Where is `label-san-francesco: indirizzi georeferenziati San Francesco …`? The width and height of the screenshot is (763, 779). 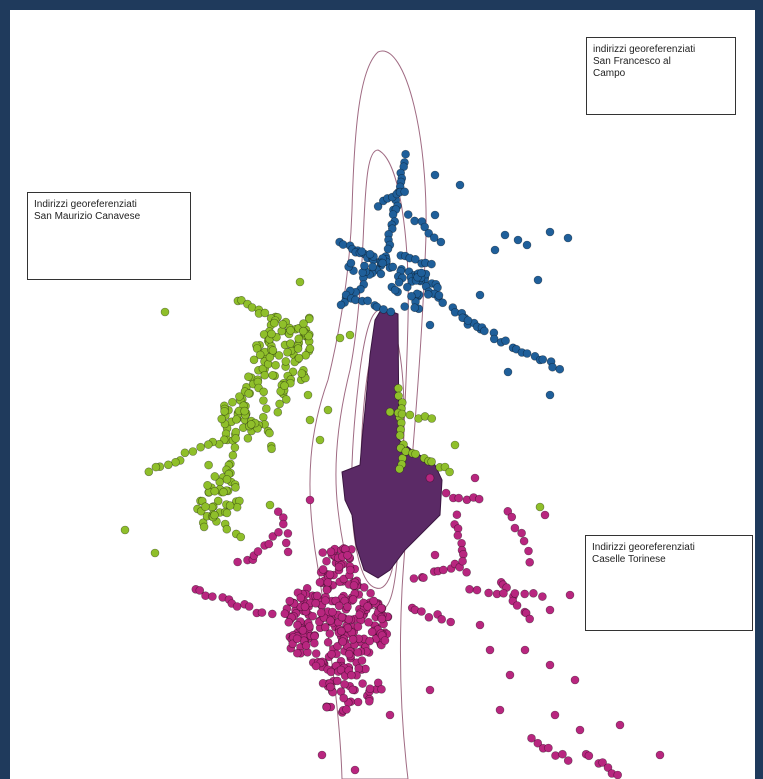 label-san-francesco: indirizzi georeferenziati San Francesco … is located at coordinates (661, 76).